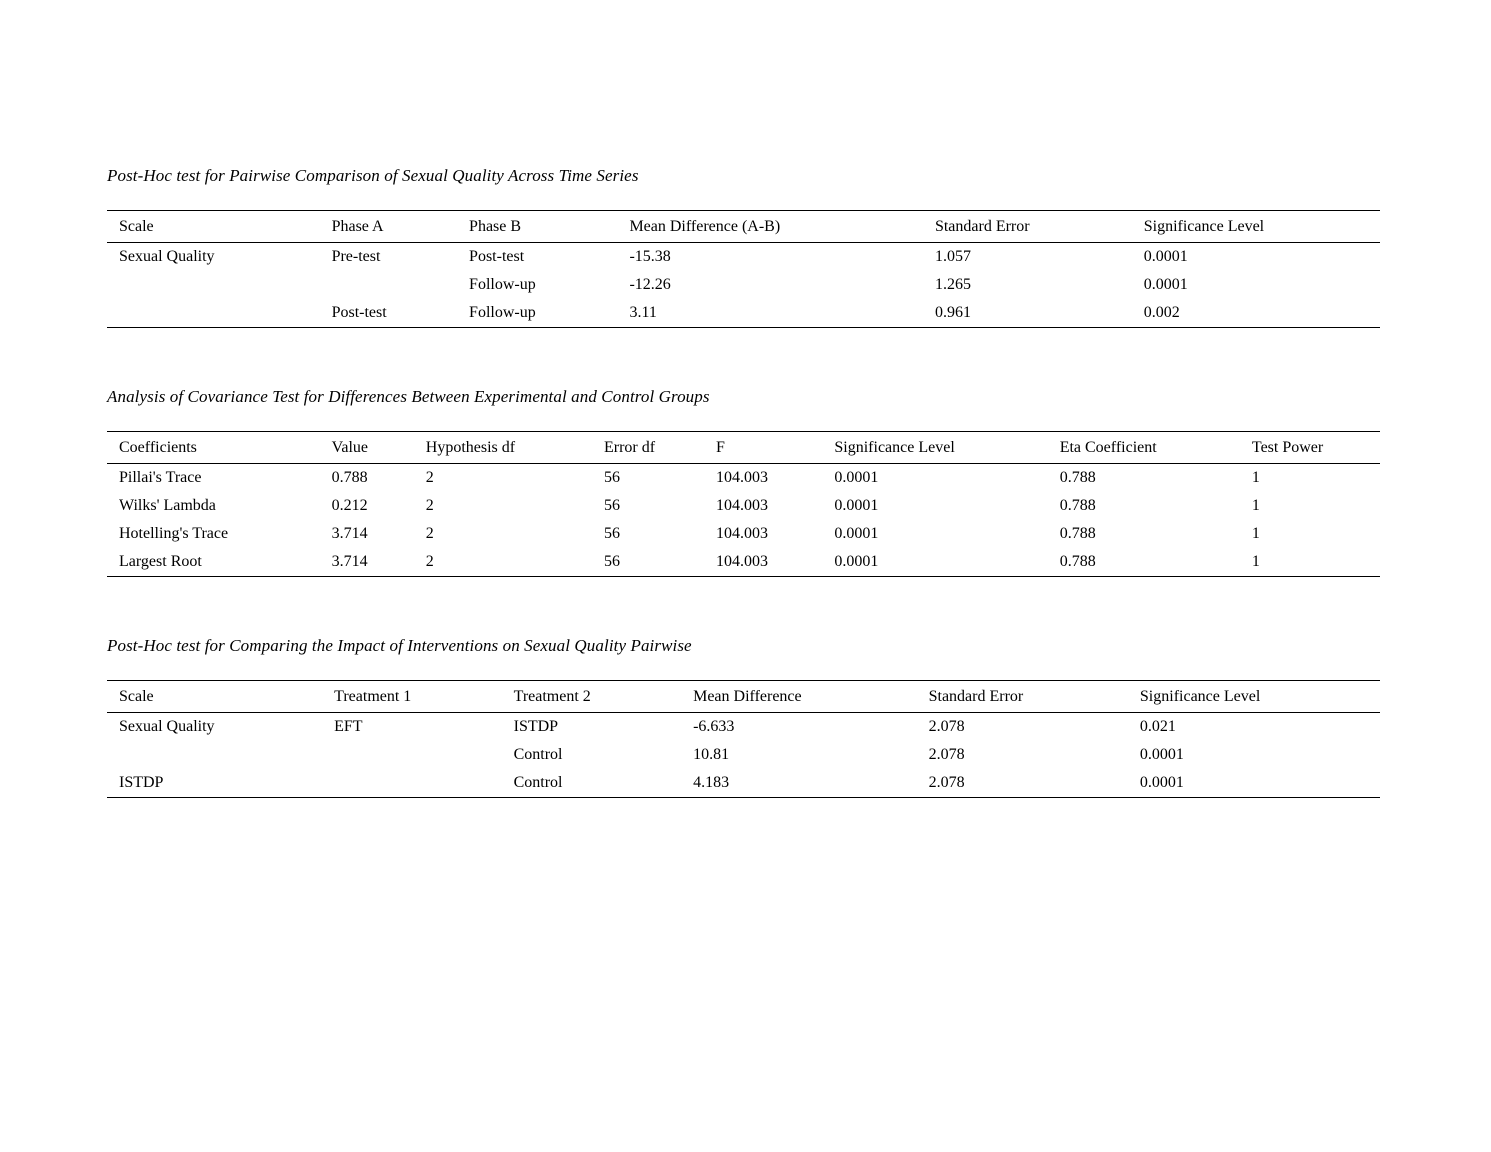 The width and height of the screenshot is (1491, 1152). Describe the element at coordinates (359, 312) in the screenshot. I see `table-cell: Post-test` at that location.